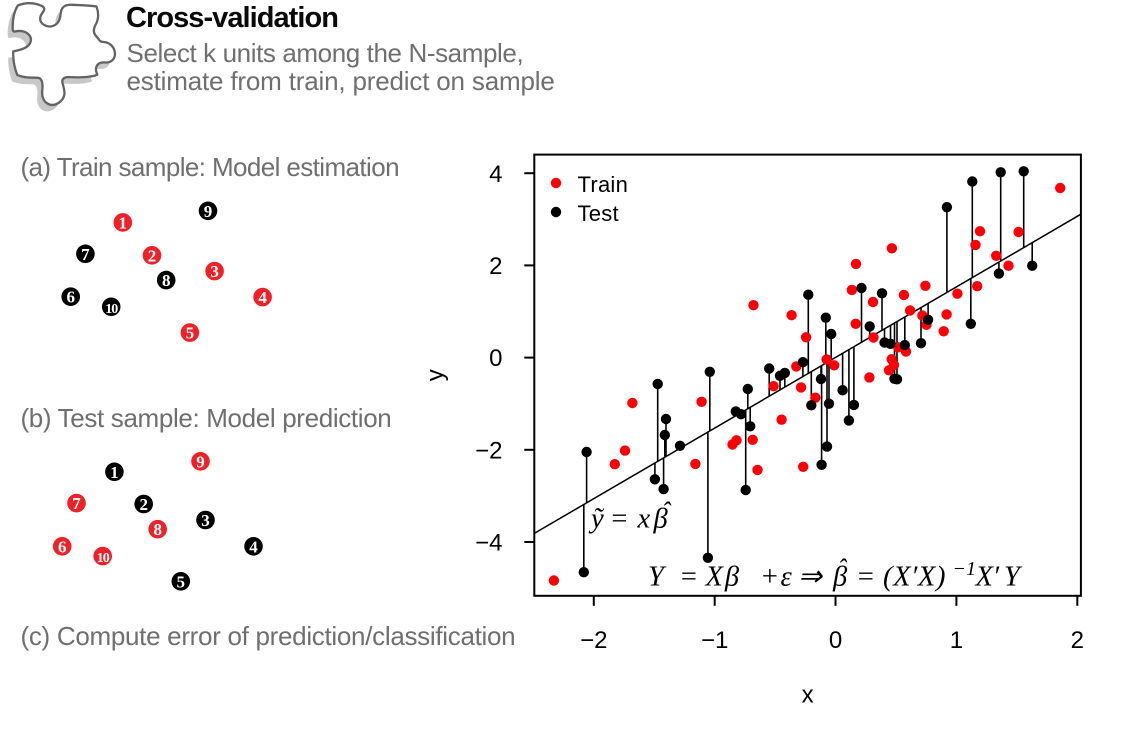  I want to click on svg-text: Train, so click(603, 184).